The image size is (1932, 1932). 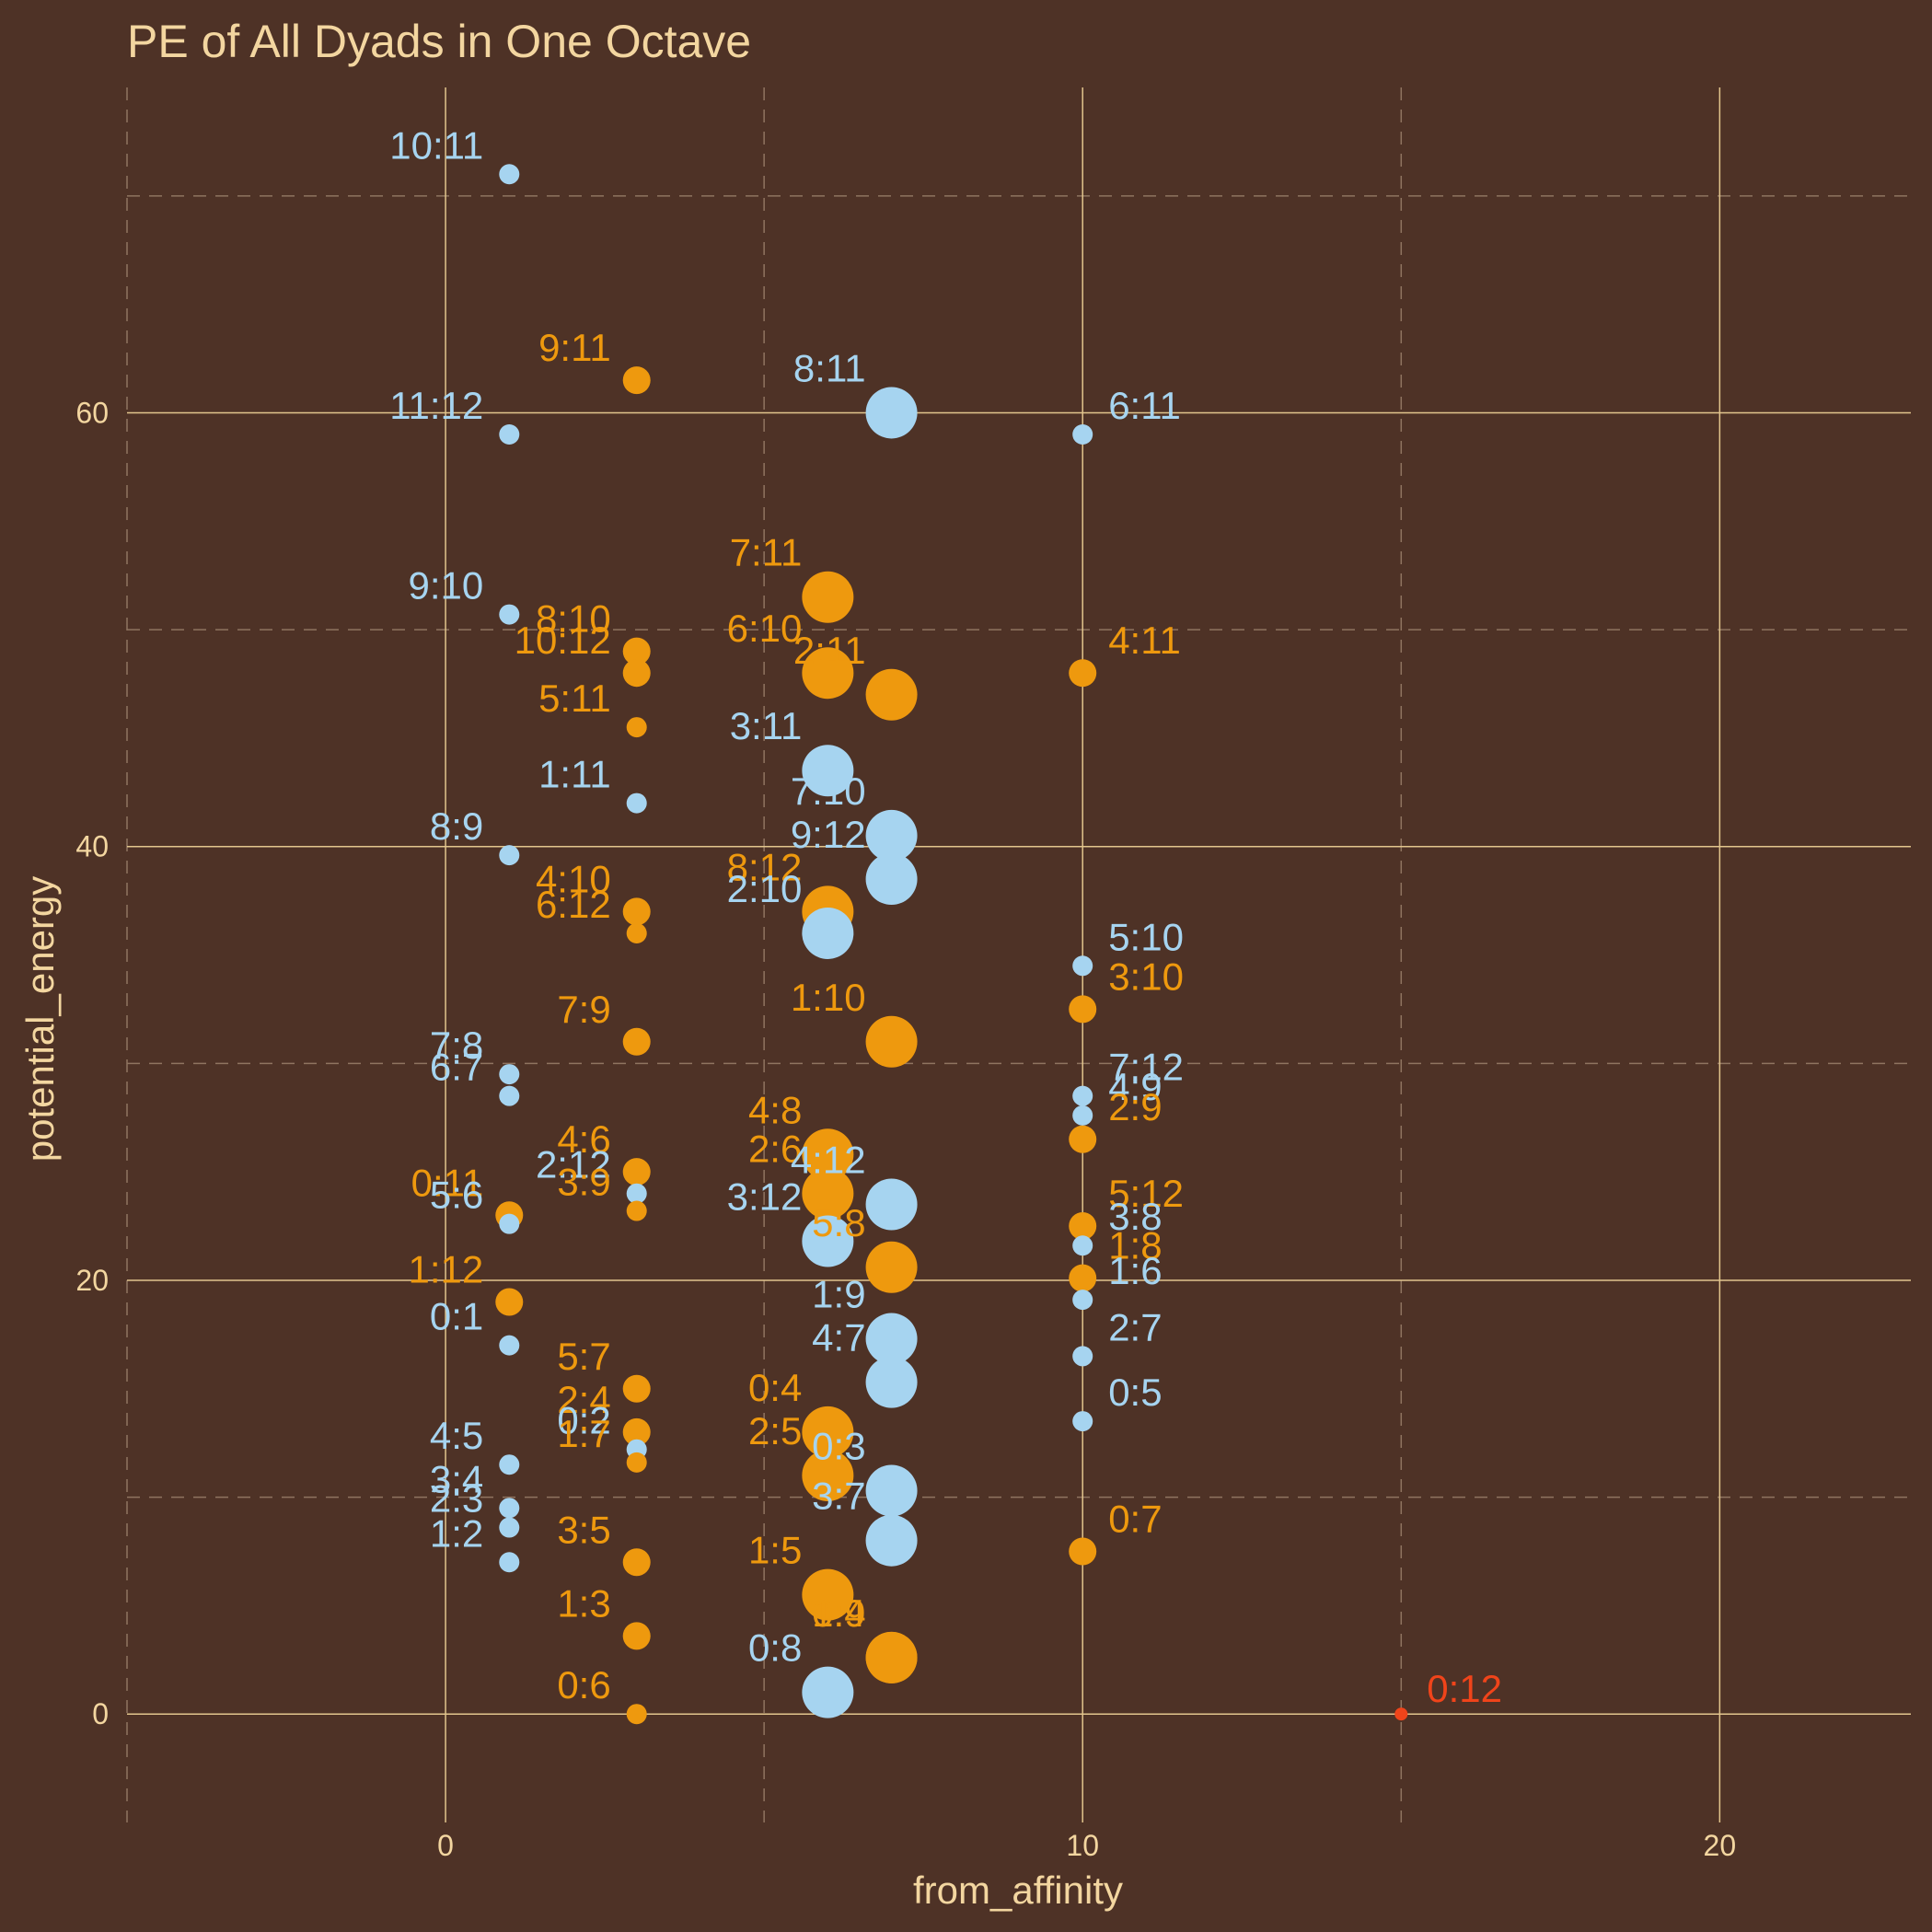 What do you see at coordinates (92, 847) in the screenshot?
I see `y-tick-label: 40` at bounding box center [92, 847].